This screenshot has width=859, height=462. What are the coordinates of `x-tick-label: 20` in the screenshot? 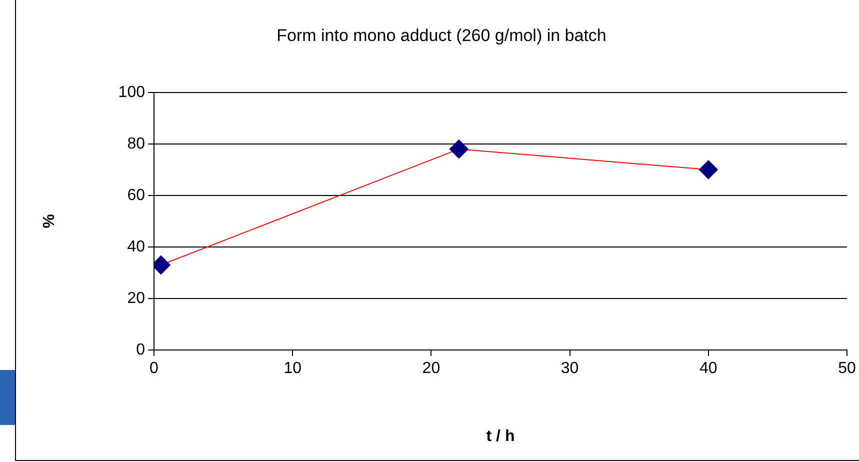 It's located at (431, 369).